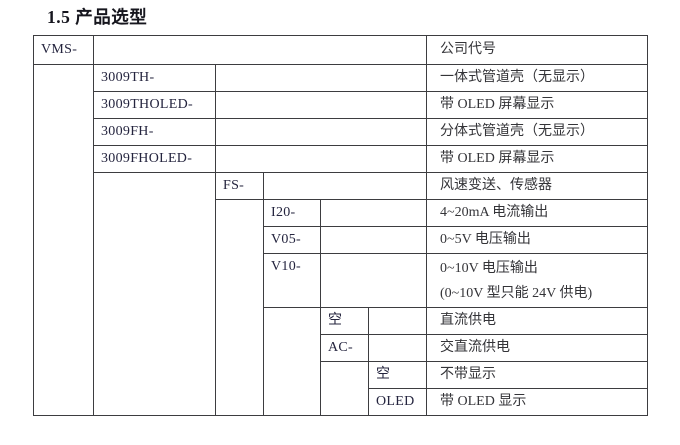  I want to click on desc-cell-v05: 0~5V 电压输出, so click(537, 240).